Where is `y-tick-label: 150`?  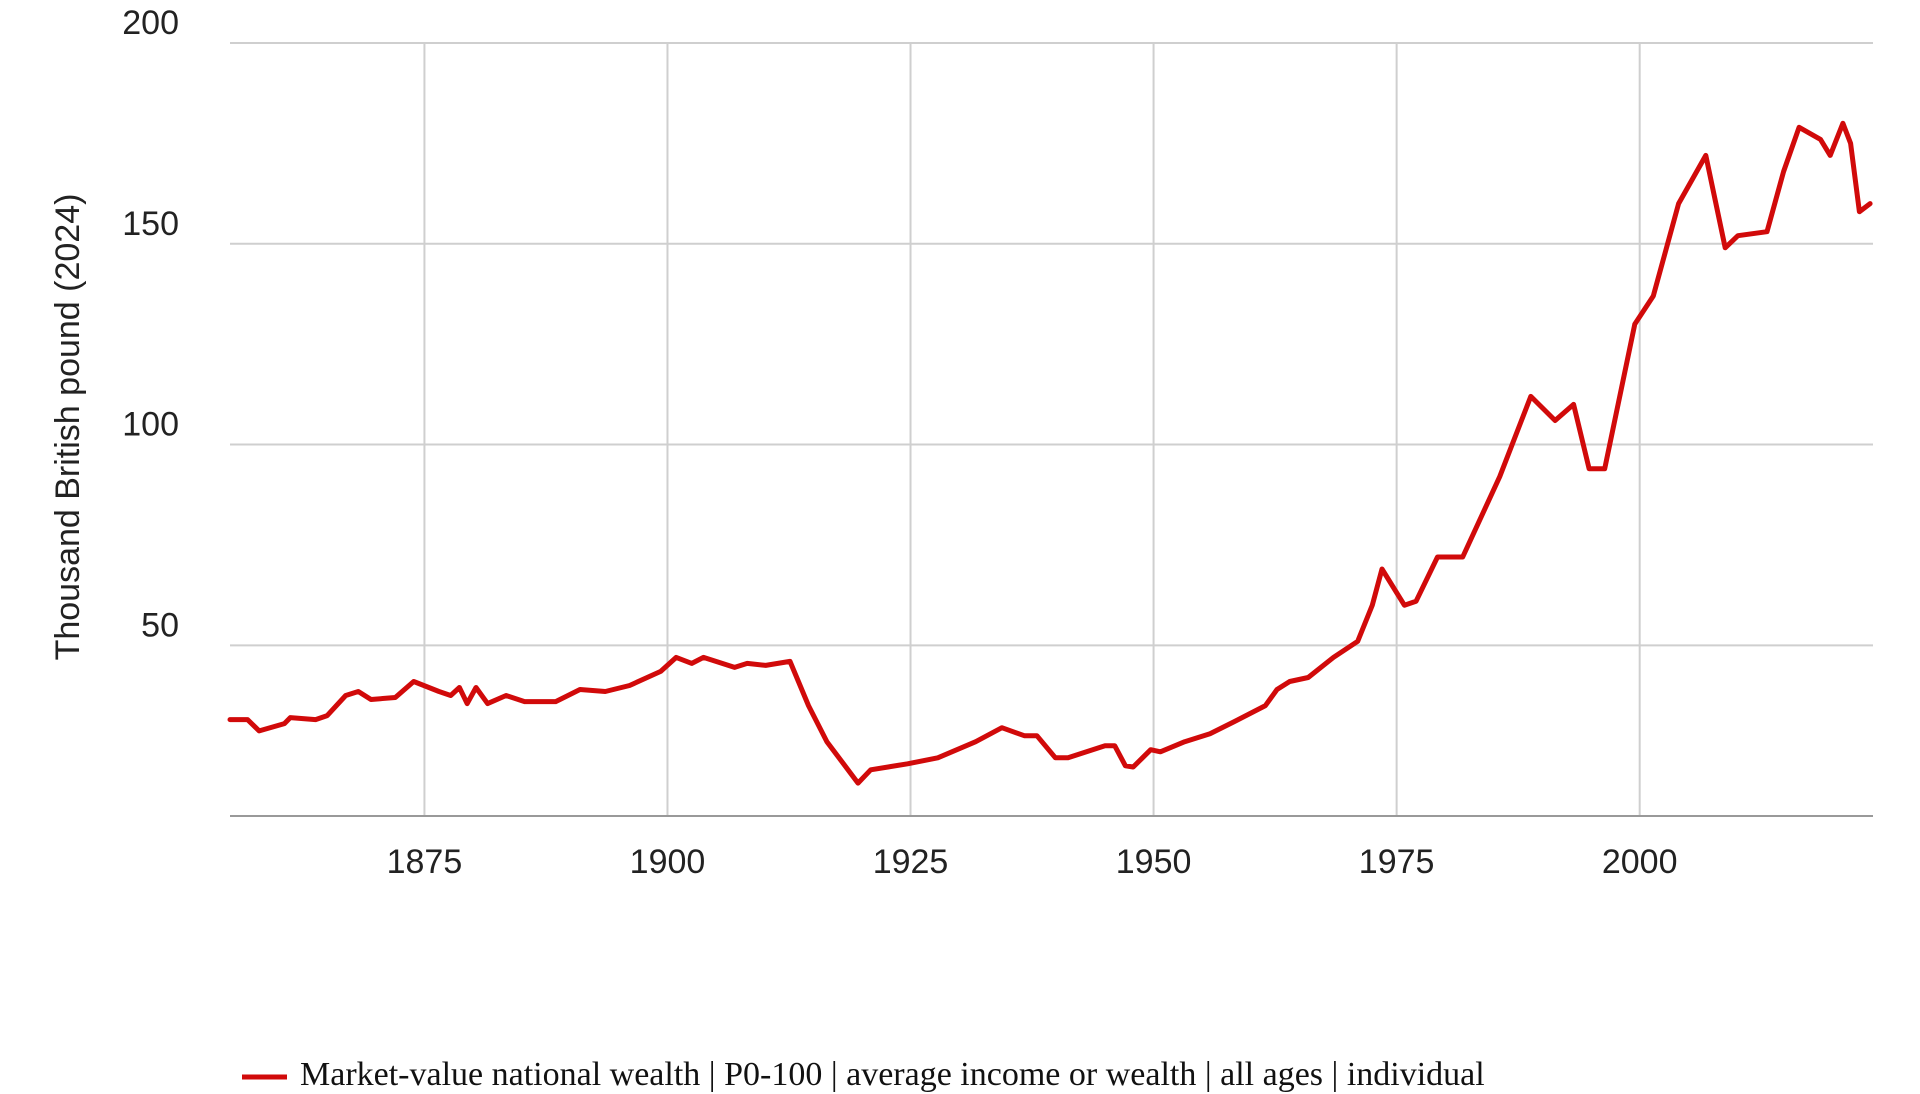 y-tick-label: 150 is located at coordinates (150, 224).